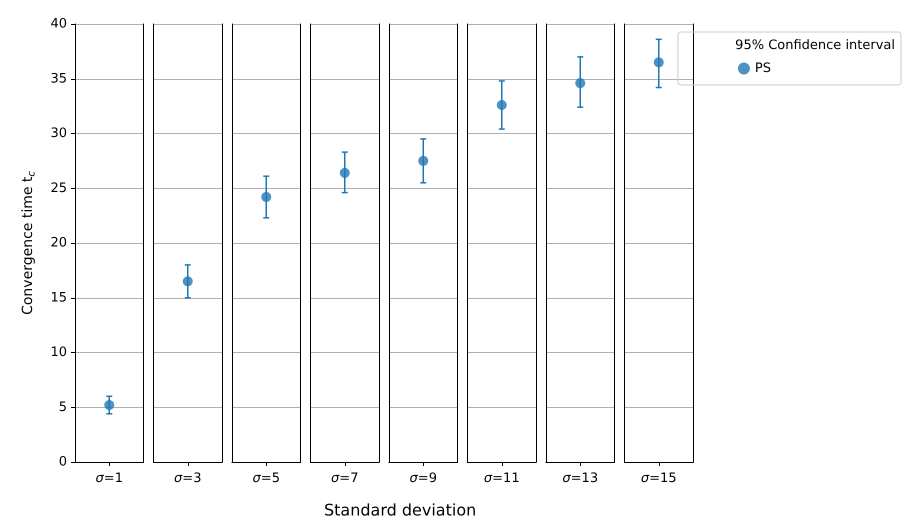 This screenshot has height=532, width=913. I want to click on y-tick-label: 25, so click(58, 188).